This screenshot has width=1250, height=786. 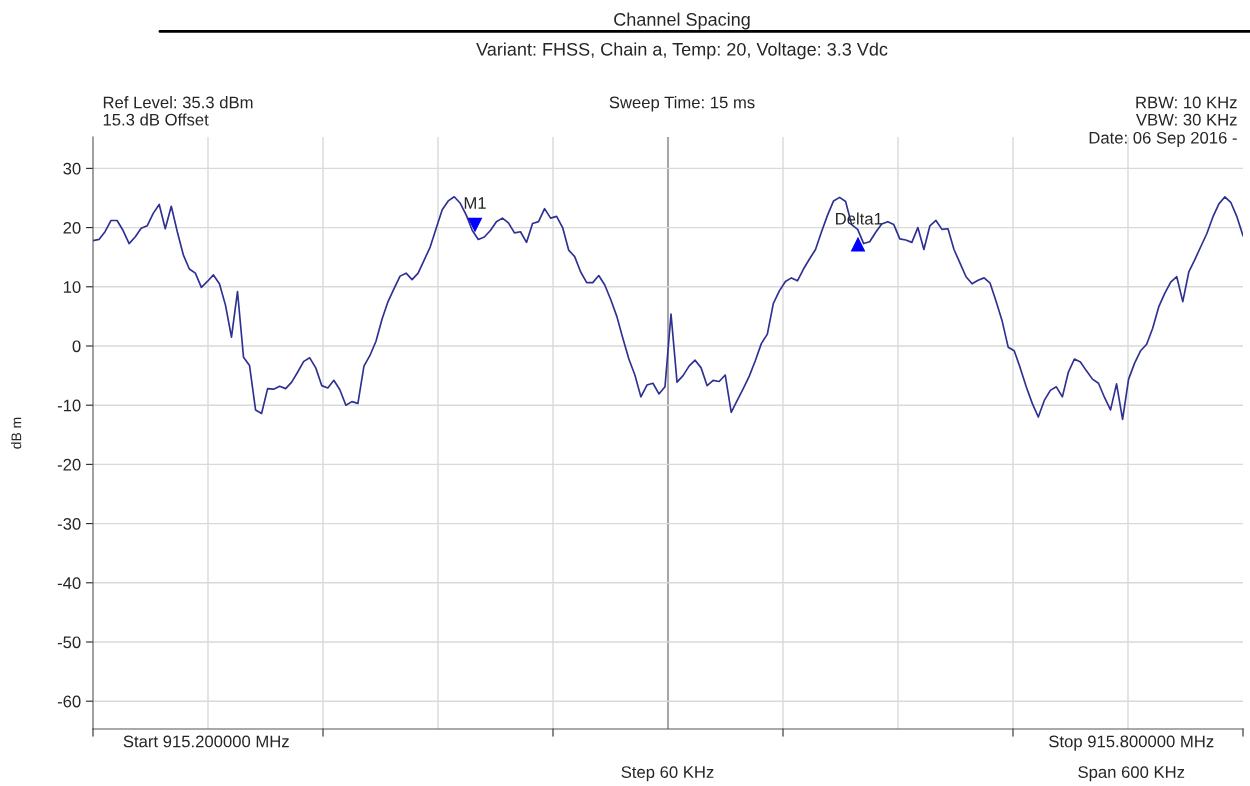 What do you see at coordinates (16, 433) in the screenshot?
I see `y-axis-title: dB m` at bounding box center [16, 433].